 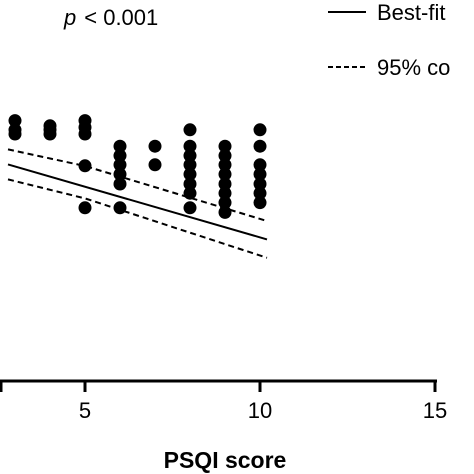 I want to click on fit-lines, so click(x=137, y=203).